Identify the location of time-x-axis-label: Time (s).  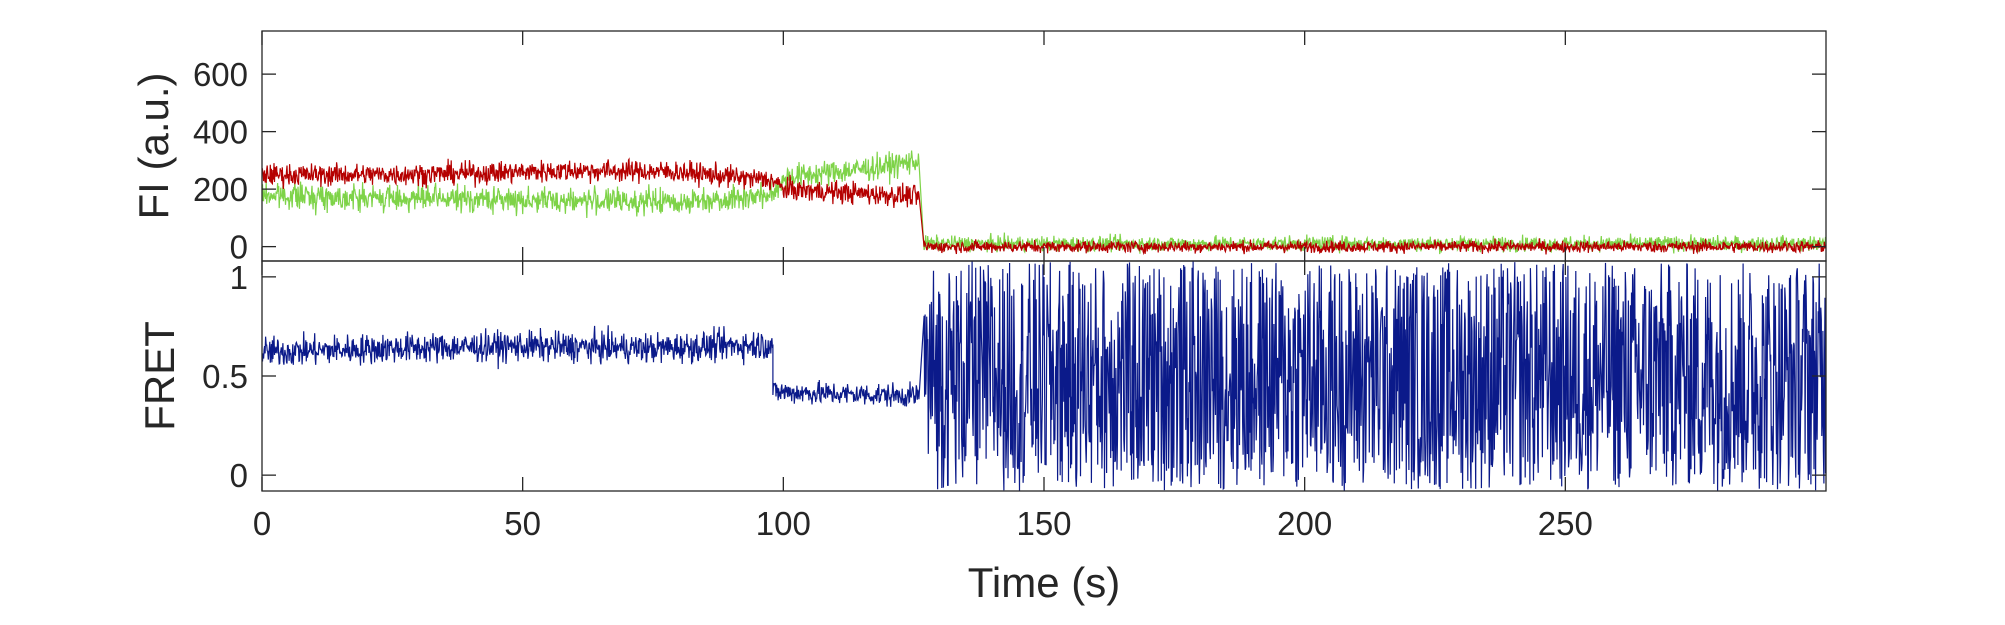
(1044, 582).